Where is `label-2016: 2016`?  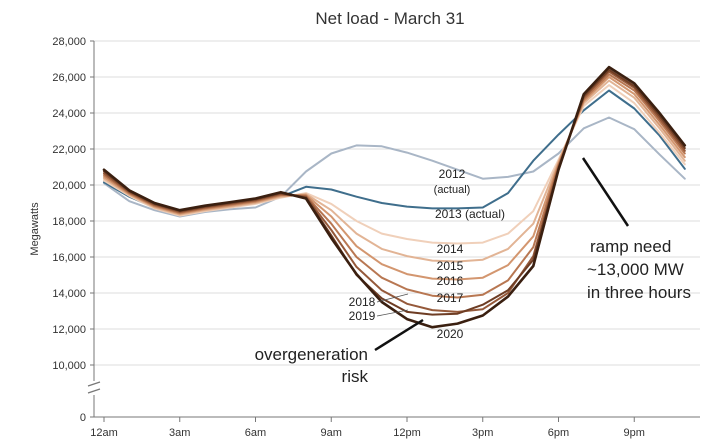 label-2016: 2016 is located at coordinates (450, 281).